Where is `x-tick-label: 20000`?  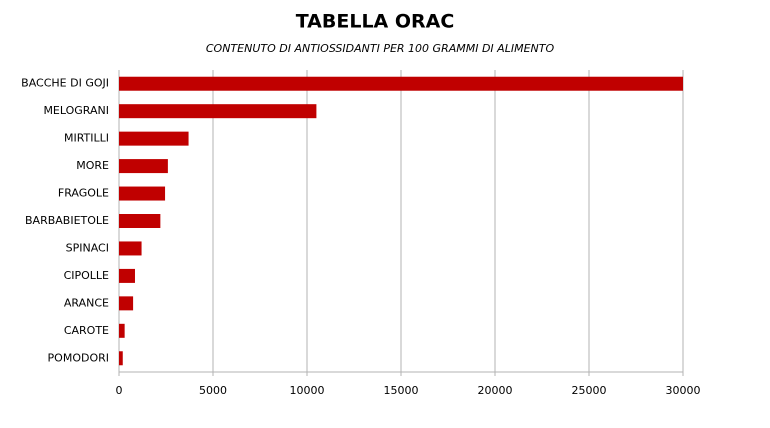
x-tick-label: 20000 is located at coordinates (495, 390).